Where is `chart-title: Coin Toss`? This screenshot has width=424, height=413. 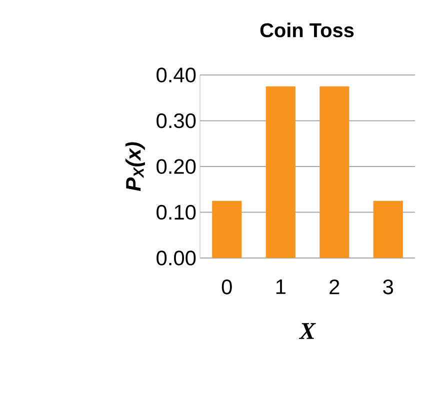 chart-title: Coin Toss is located at coordinates (307, 30).